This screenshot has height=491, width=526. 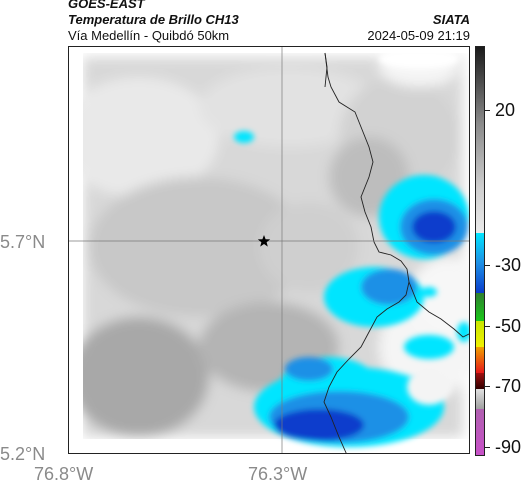 What do you see at coordinates (153, 19) in the screenshot?
I see `product-title: Temperatura de Brillo CH13` at bounding box center [153, 19].